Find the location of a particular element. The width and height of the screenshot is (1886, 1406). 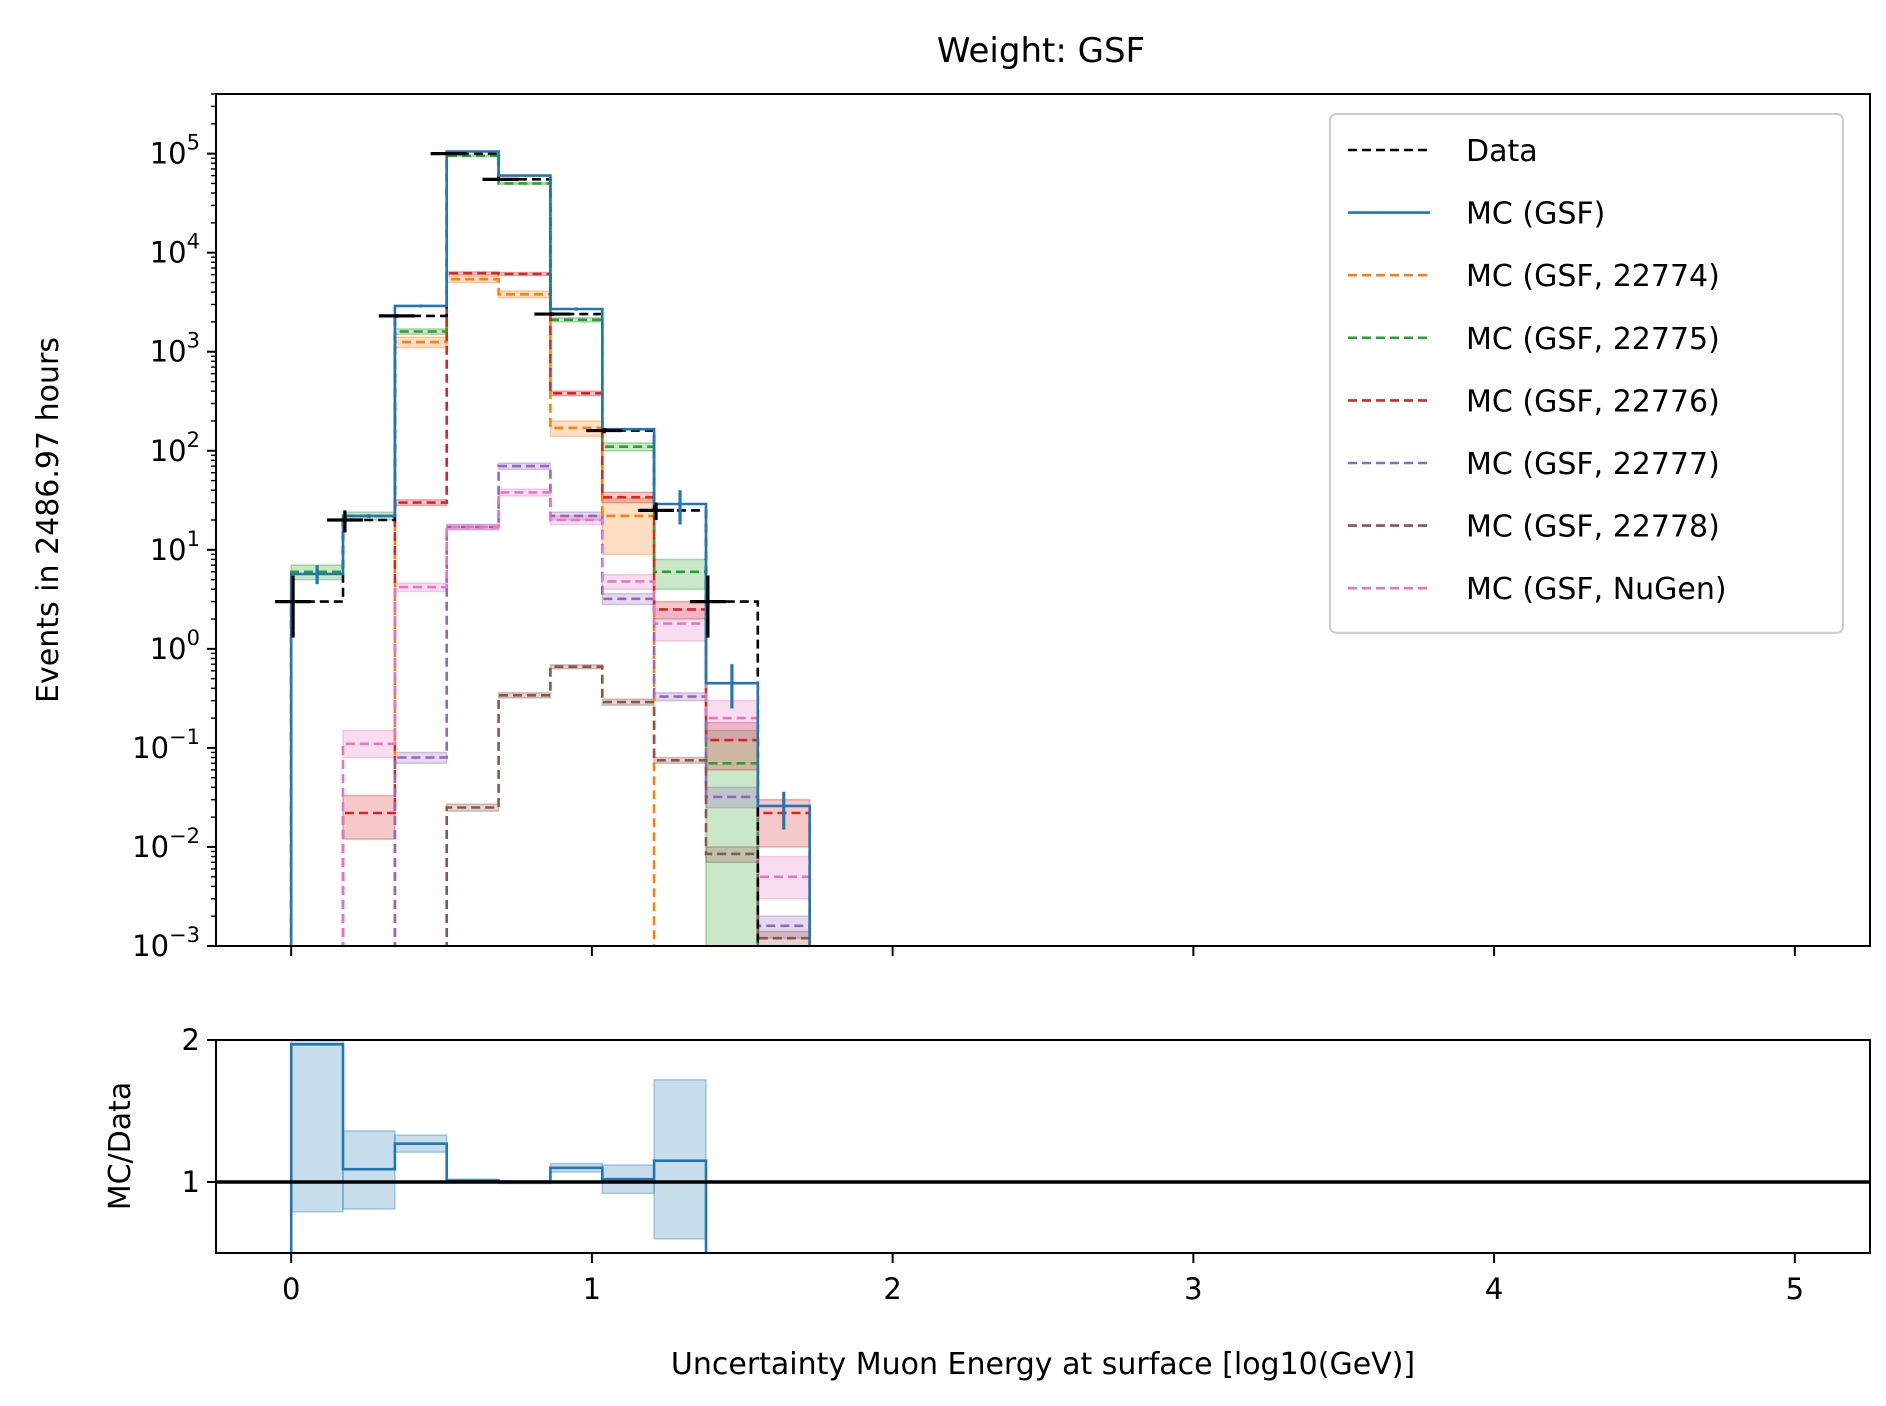

x-tick-label: 1 is located at coordinates (592, 1289).